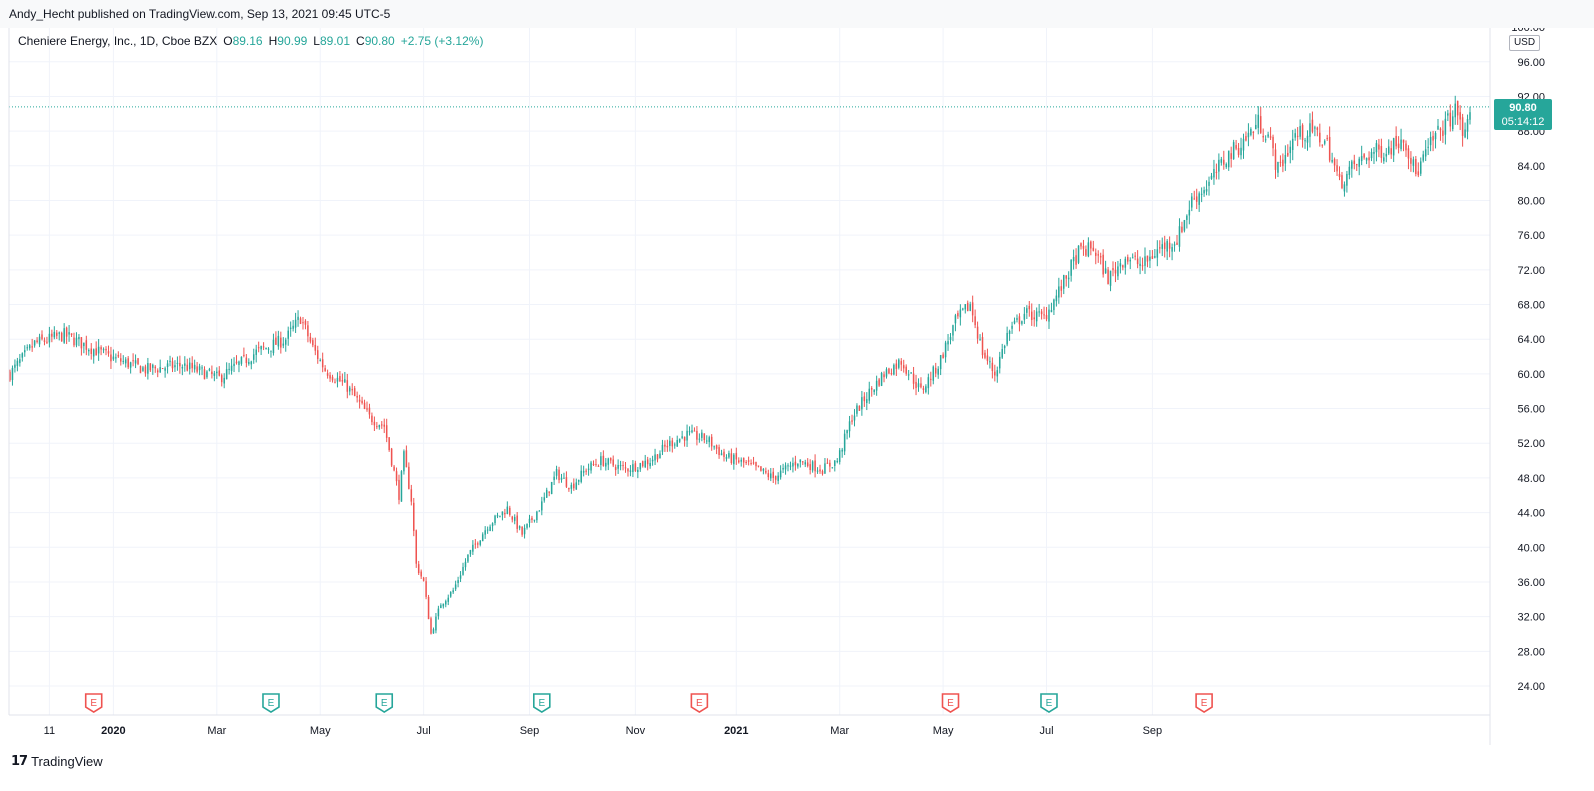  I want to click on price-tick-label: 80.00, so click(1531, 201).